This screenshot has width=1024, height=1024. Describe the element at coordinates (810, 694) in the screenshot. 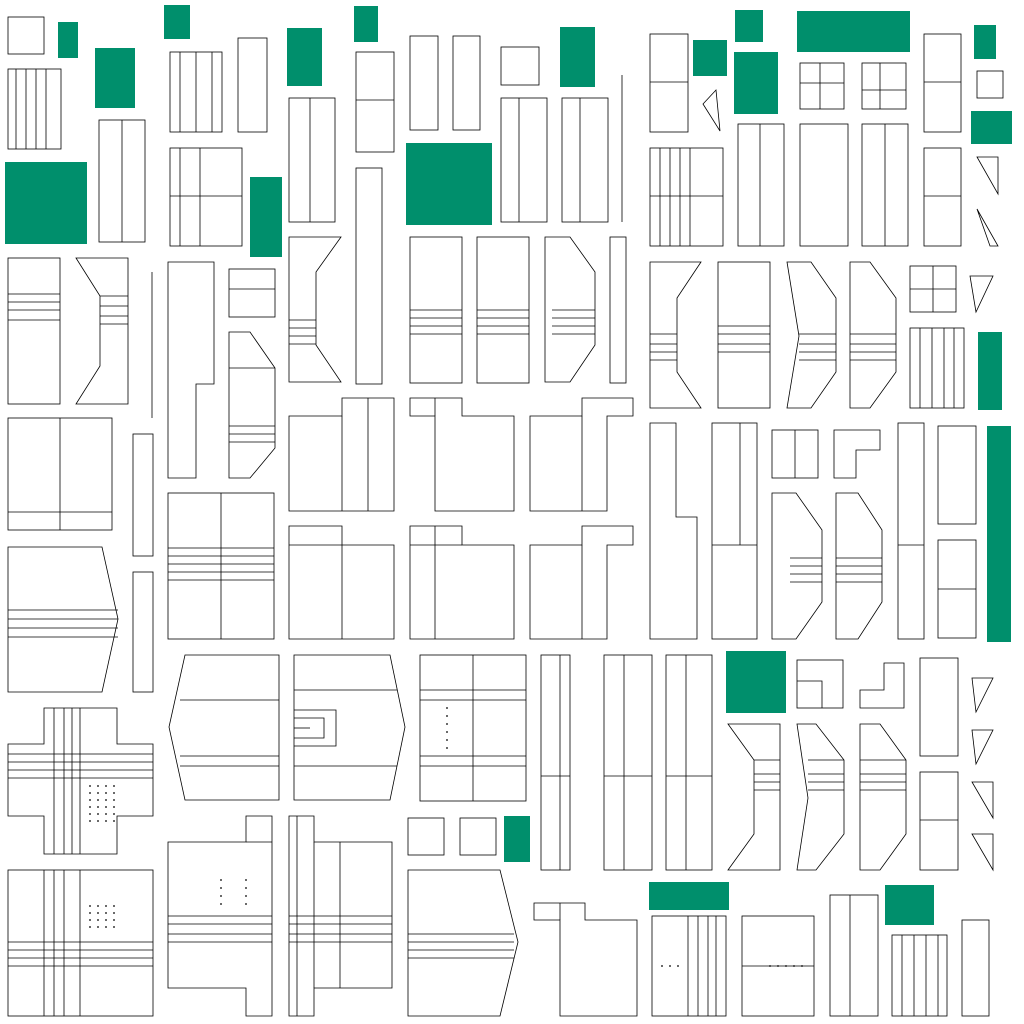

I see `fold-line` at that location.